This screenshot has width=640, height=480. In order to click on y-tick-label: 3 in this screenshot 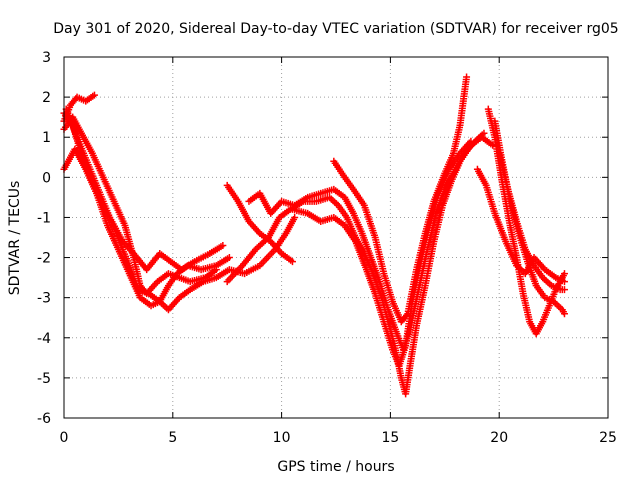, I will do `click(46, 58)`.